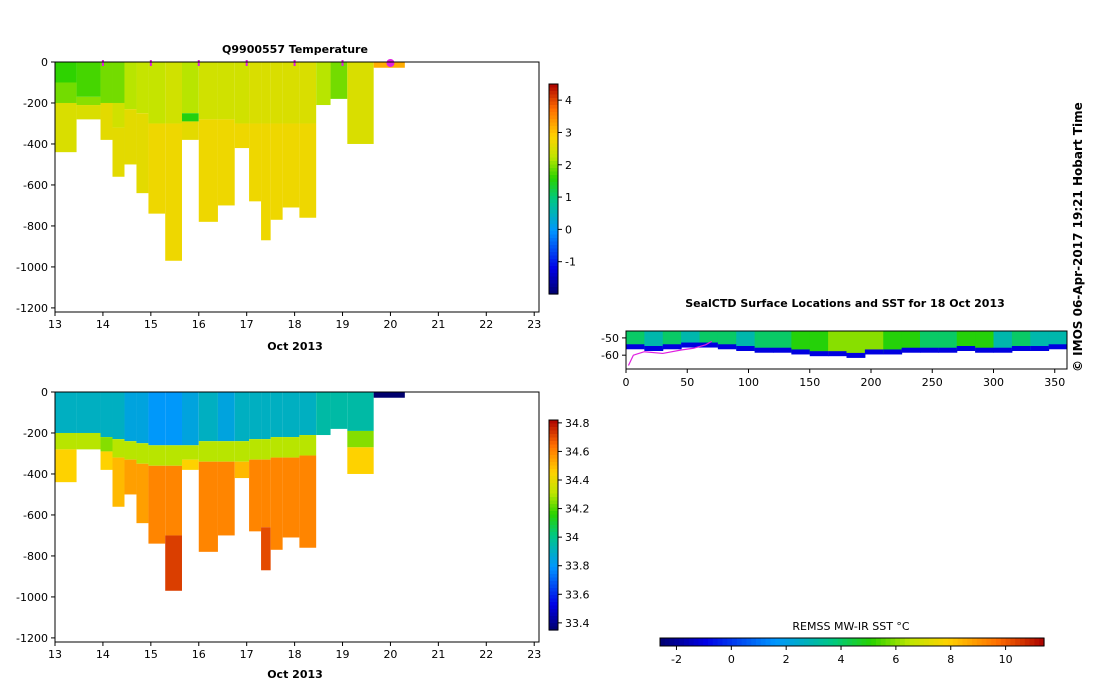 Image resolution: width=1099 pixels, height=700 pixels. I want to click on map-plot-frame, so click(846, 350).